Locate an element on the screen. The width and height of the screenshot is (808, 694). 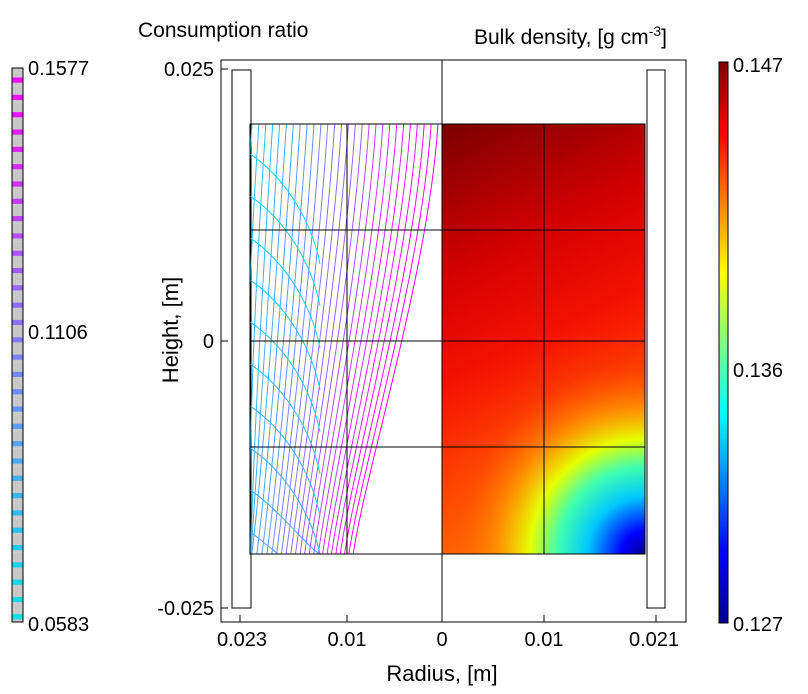
y-tick-zero: 0 is located at coordinates (208, 342).